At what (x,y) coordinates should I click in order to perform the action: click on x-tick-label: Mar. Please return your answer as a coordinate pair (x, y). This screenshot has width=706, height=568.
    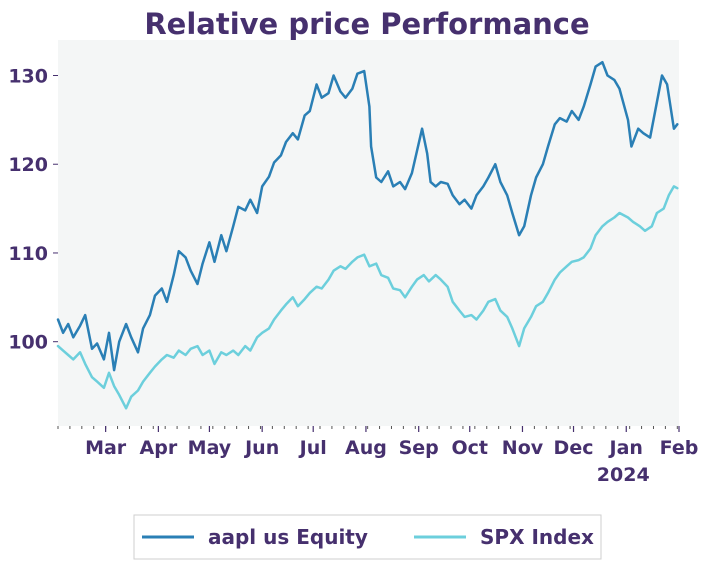
    Looking at the image, I should click on (106, 448).